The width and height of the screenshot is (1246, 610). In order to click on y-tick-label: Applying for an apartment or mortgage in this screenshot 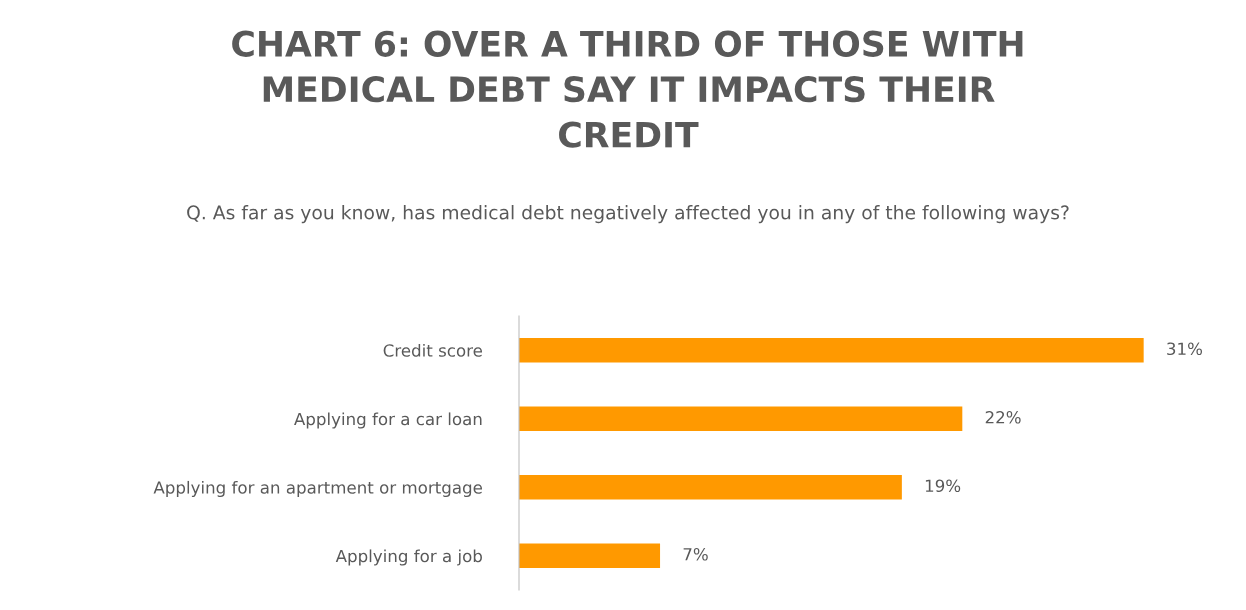, I will do `click(317, 489)`.